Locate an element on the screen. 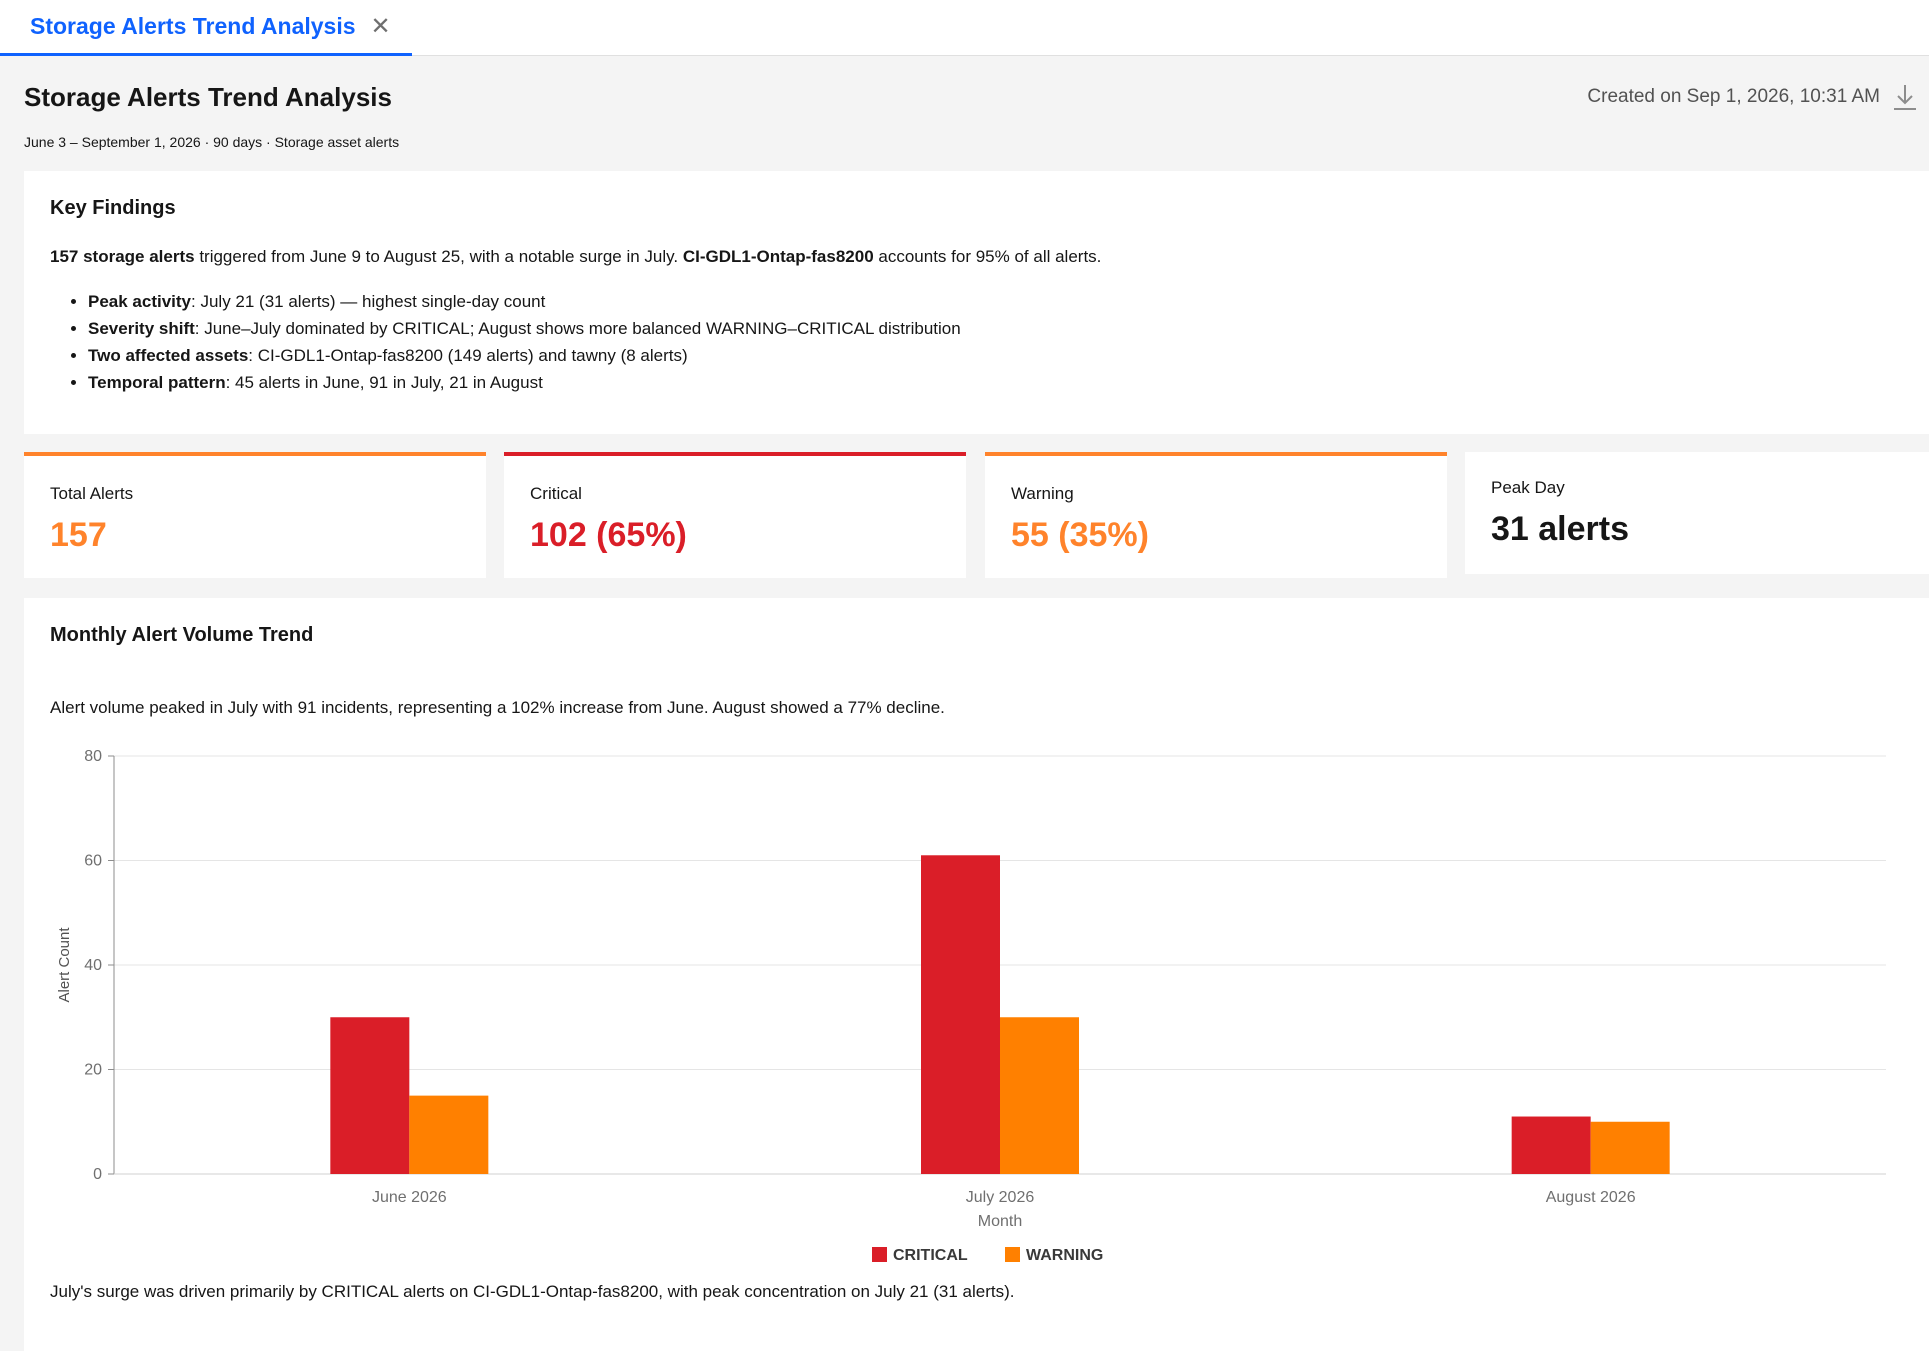  trend-title: Monthly Alert Volume Trend is located at coordinates (182, 635).